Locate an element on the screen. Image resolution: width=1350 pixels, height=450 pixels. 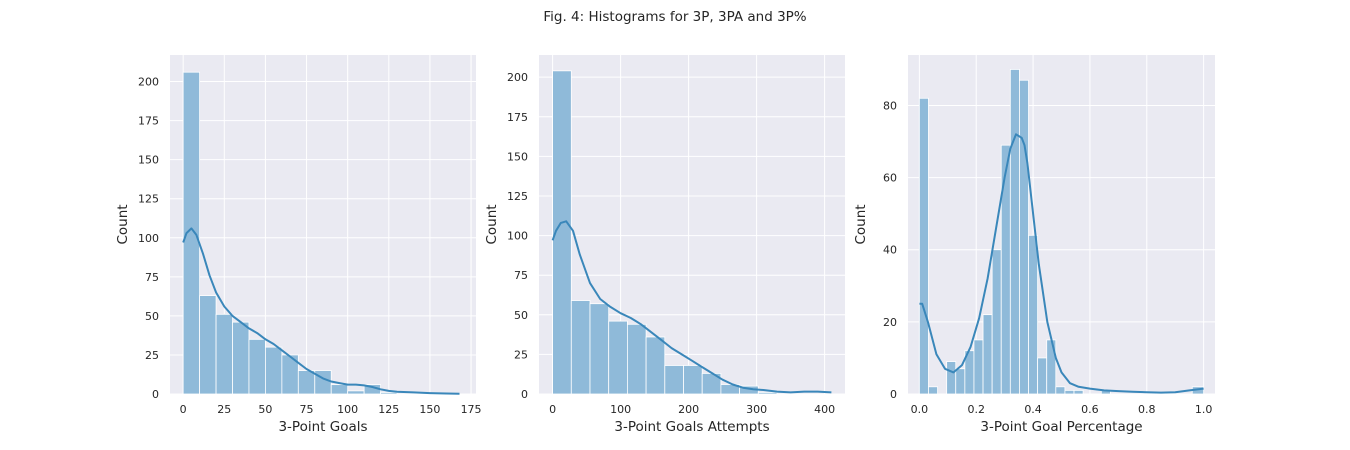
x-axis-label: 3-Point Goal Percentage is located at coordinates (1061, 427).